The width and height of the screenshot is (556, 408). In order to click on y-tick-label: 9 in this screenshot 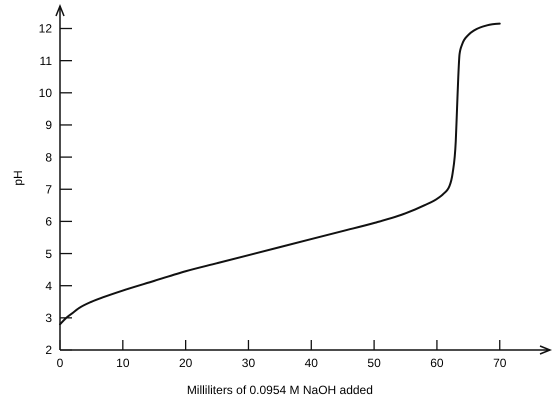, I will do `click(48, 125)`.